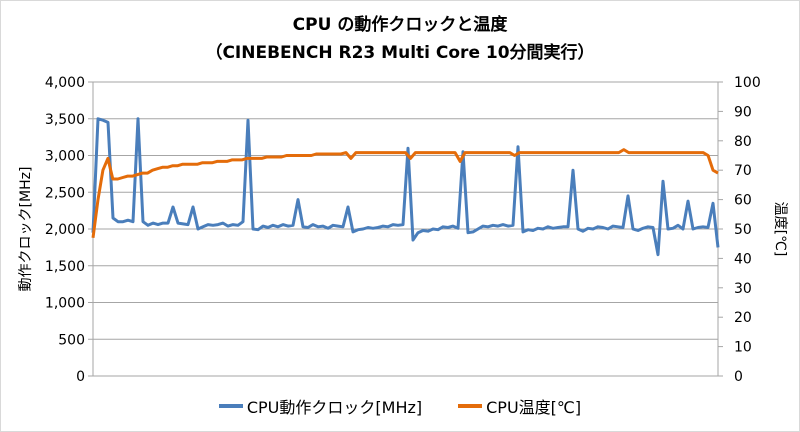 This screenshot has width=800, height=432. Describe the element at coordinates (65, 304) in the screenshot. I see `y-tick-label: 1,000` at that location.